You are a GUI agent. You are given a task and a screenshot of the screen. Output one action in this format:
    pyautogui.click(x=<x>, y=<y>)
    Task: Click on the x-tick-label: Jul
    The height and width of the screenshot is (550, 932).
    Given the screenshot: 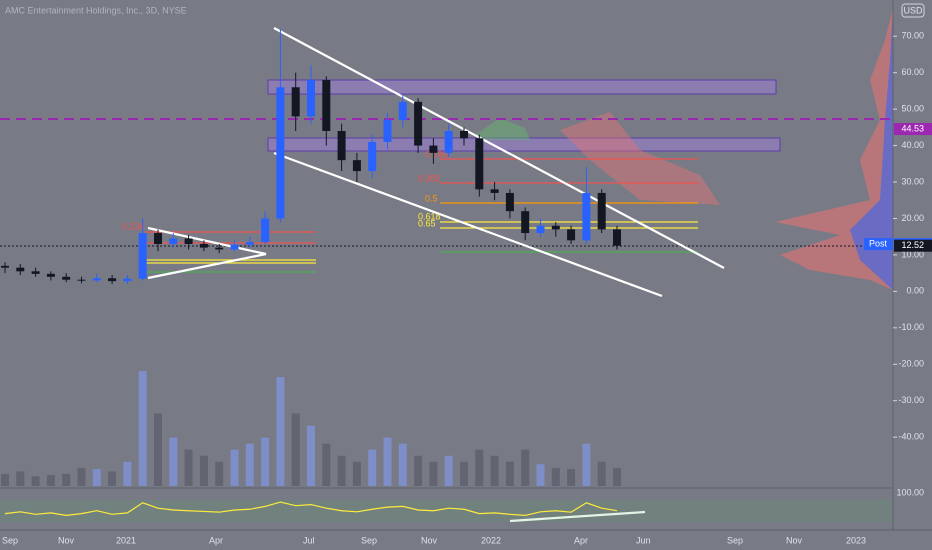 What is the action you would take?
    pyautogui.click(x=309, y=540)
    